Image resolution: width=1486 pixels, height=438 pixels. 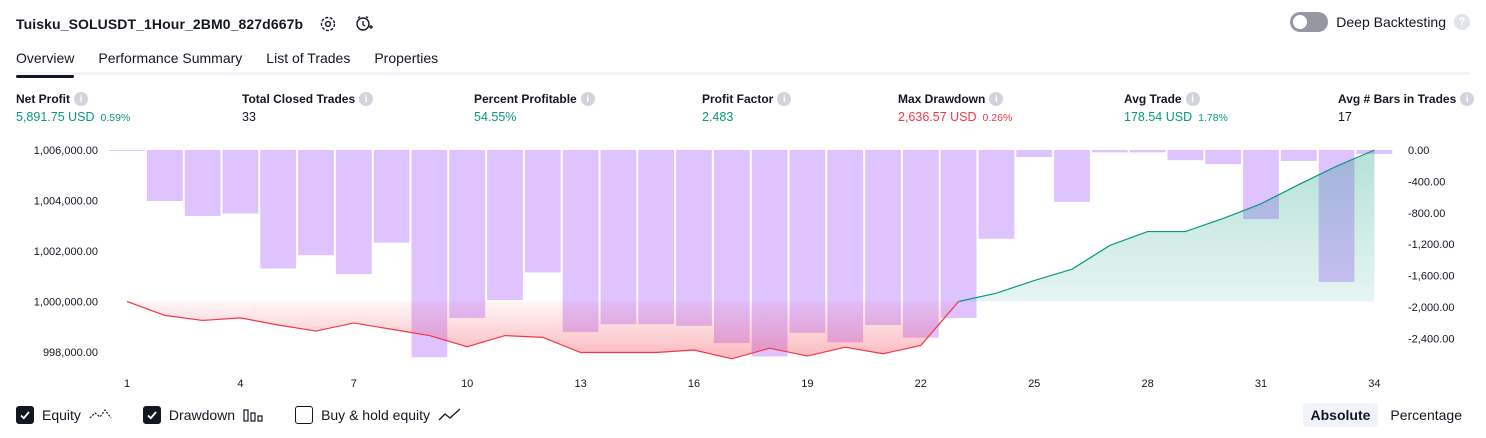 What do you see at coordinates (328, 24) in the screenshot?
I see `settings-gear-icon` at bounding box center [328, 24].